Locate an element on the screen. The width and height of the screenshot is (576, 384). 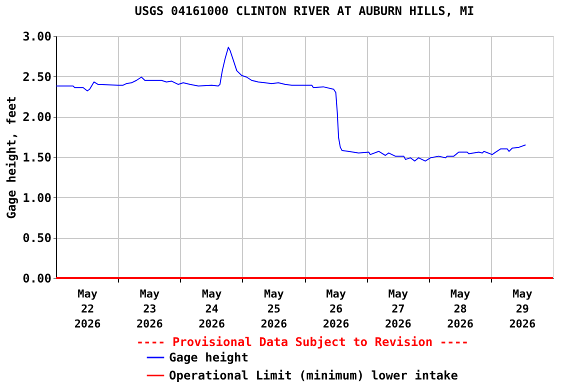
x-tick-label: May 29 2026 is located at coordinates (522, 309).